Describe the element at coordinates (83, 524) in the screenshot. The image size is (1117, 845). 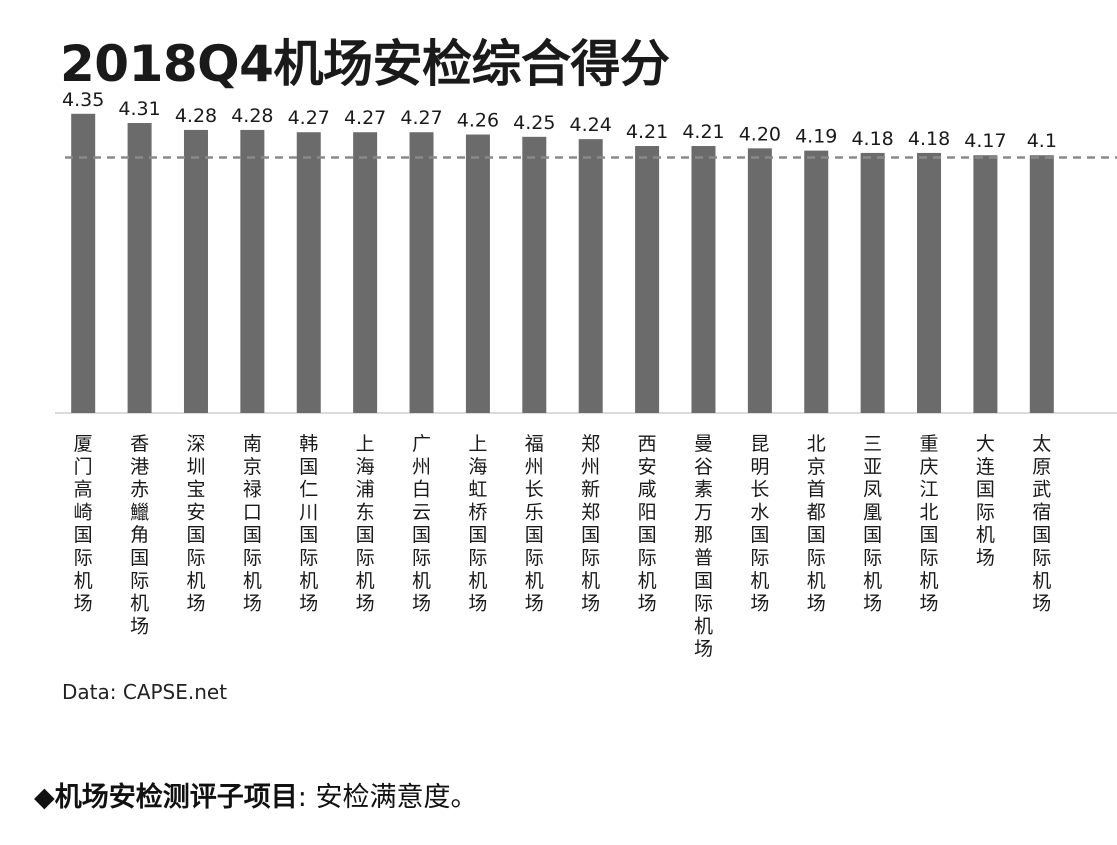
I see `x-tick-label: 厦门高崎国际机场` at that location.